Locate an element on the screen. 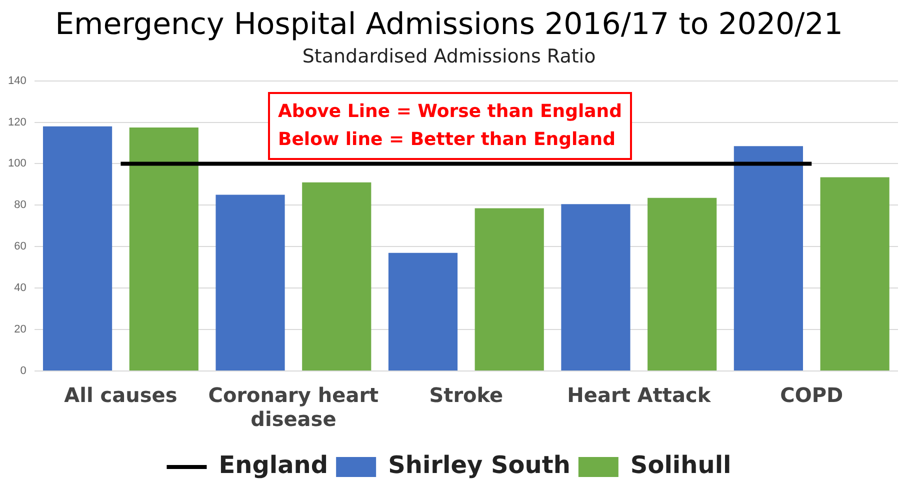 This screenshot has height=489, width=902. y-tick-label: 80 is located at coordinates (20, 205).